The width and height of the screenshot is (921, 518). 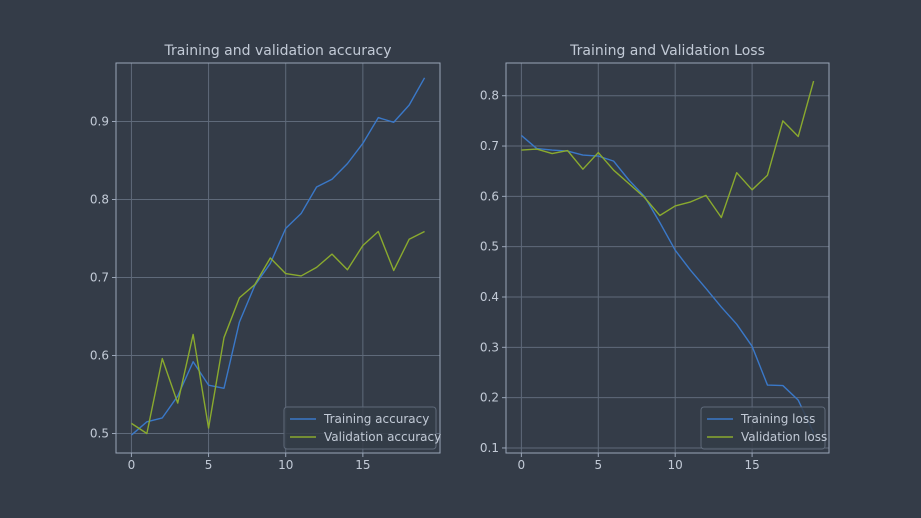 I want to click on series-line-validation-loss, so click(x=668, y=149).